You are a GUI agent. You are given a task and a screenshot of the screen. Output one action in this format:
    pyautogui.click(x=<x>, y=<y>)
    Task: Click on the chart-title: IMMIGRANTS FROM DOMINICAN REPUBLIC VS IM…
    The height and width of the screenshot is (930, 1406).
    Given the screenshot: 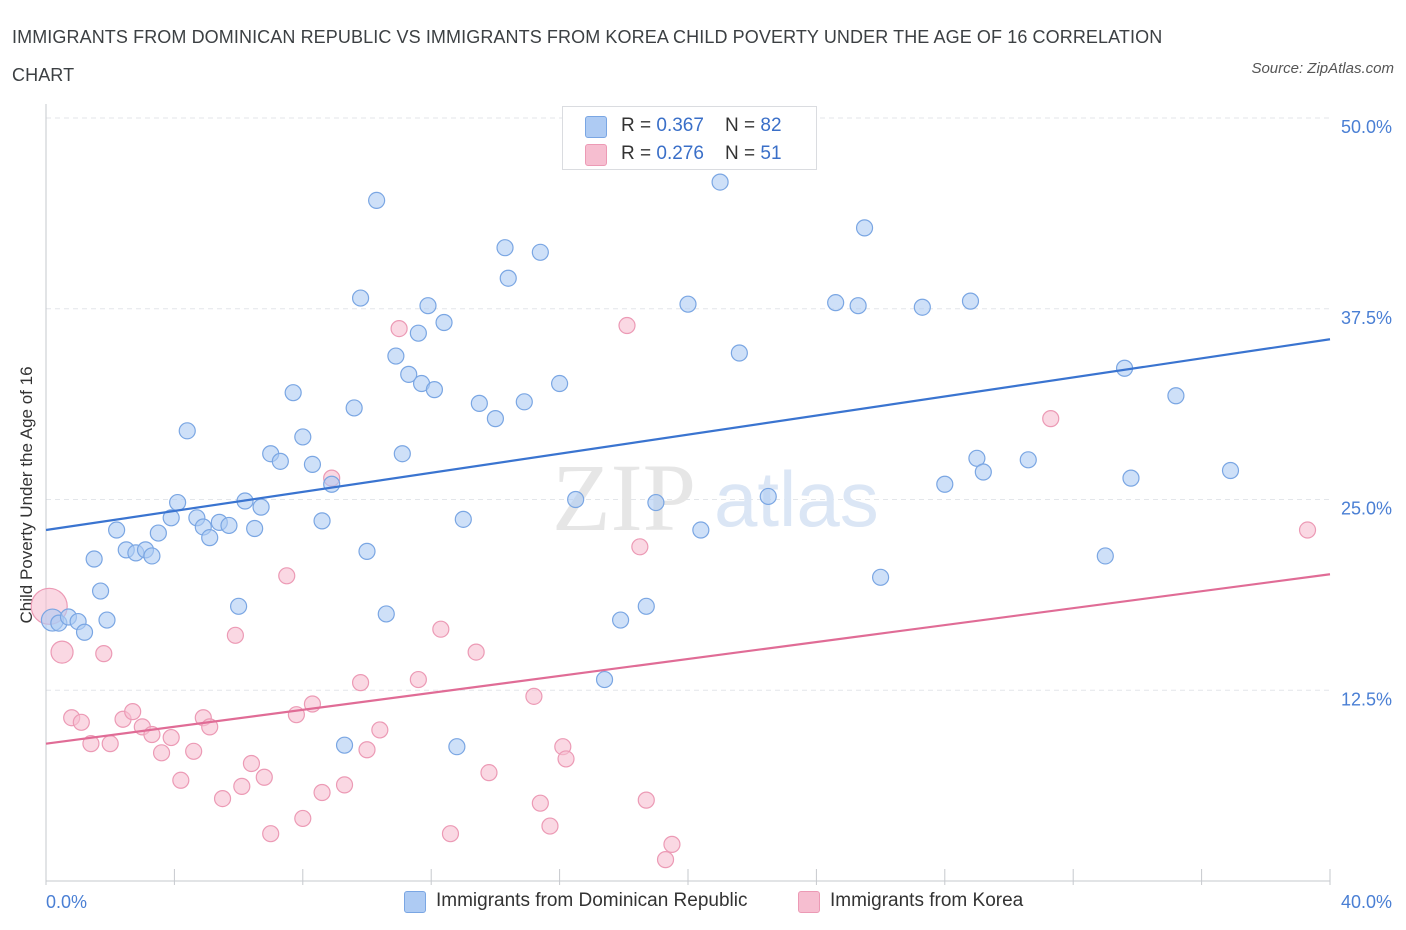 What is the action you would take?
    pyautogui.click(x=587, y=56)
    